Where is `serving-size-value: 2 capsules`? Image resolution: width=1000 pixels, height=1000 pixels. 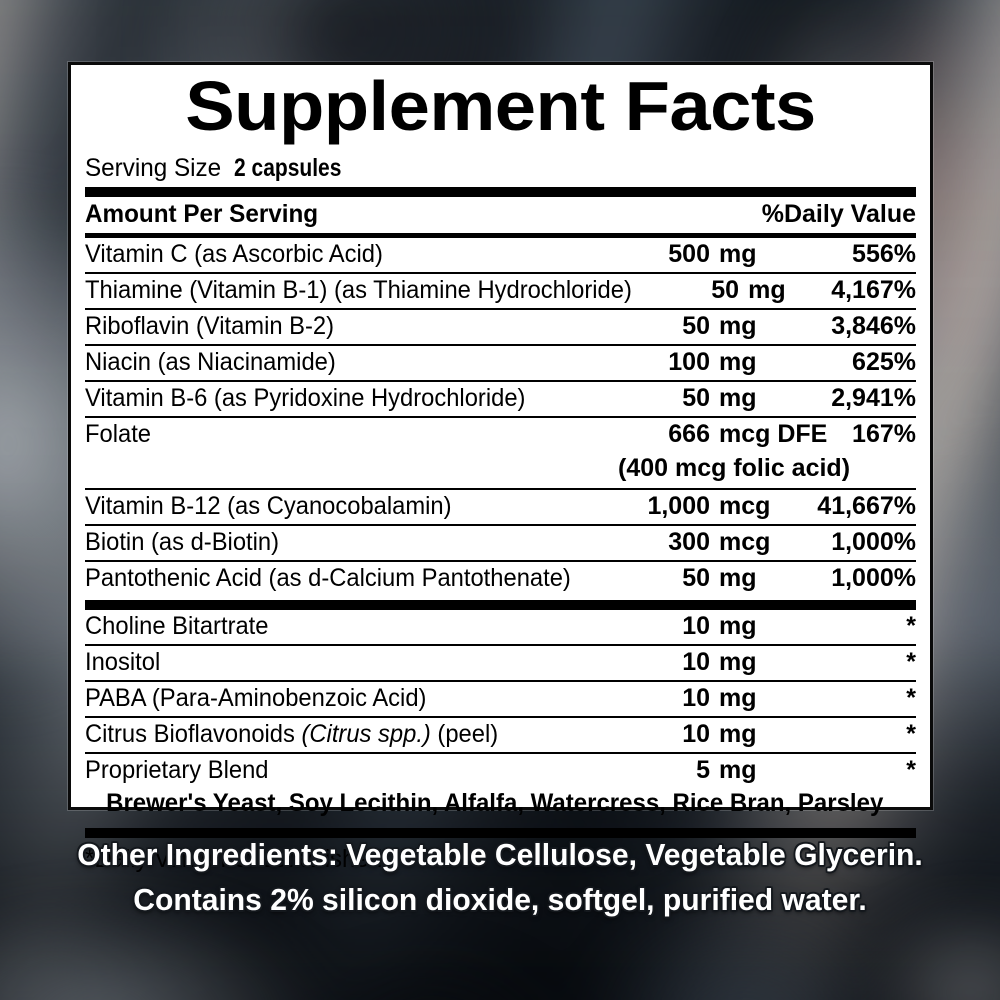
serving-size-value: 2 capsules is located at coordinates (288, 167).